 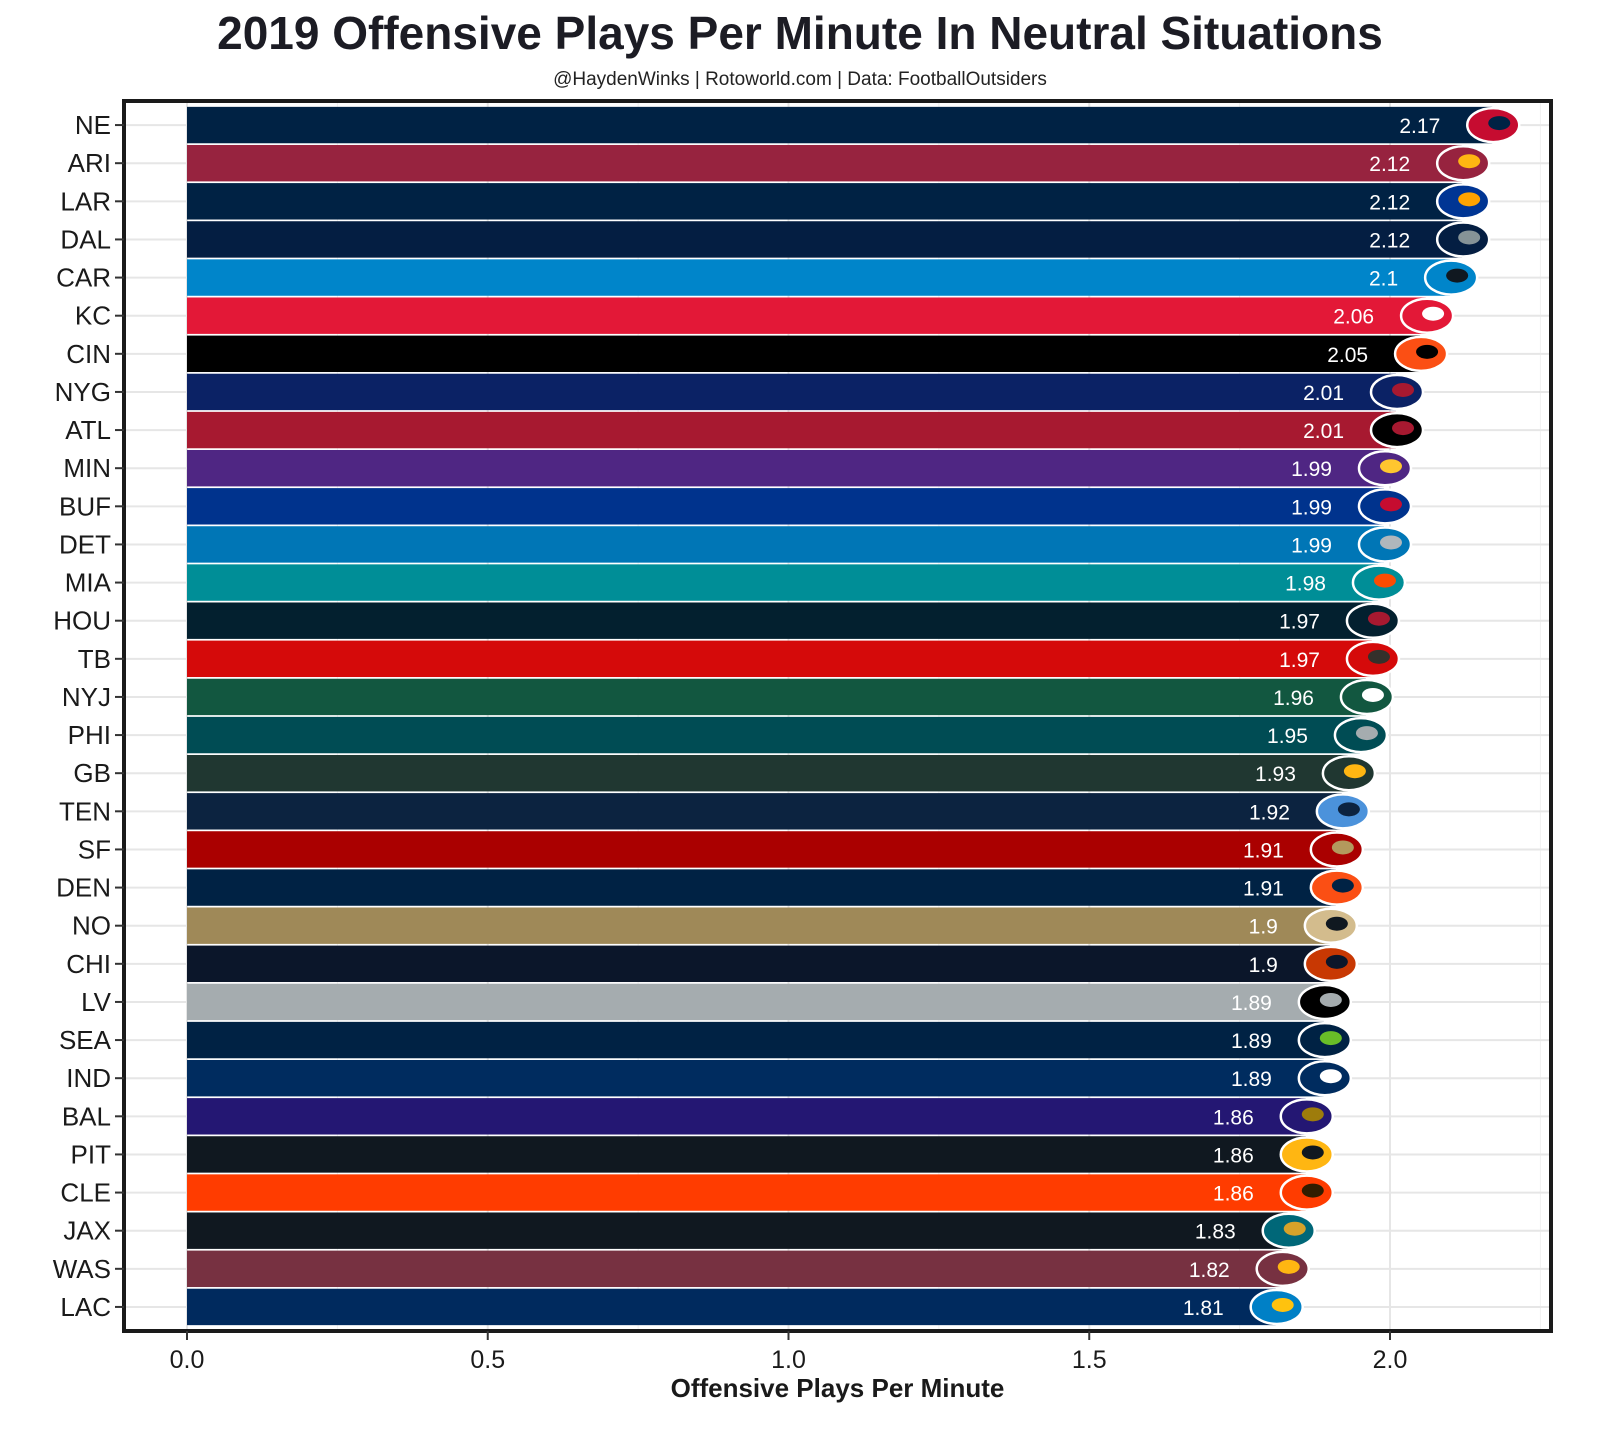 What do you see at coordinates (1307, 1192) in the screenshot?
I see `team-logo-cle` at bounding box center [1307, 1192].